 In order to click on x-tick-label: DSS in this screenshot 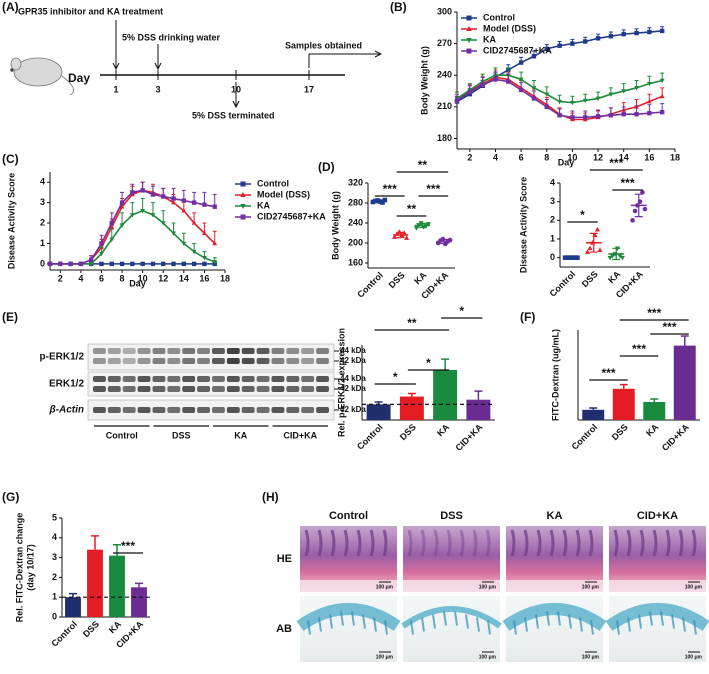, I will do `click(91, 629)`.